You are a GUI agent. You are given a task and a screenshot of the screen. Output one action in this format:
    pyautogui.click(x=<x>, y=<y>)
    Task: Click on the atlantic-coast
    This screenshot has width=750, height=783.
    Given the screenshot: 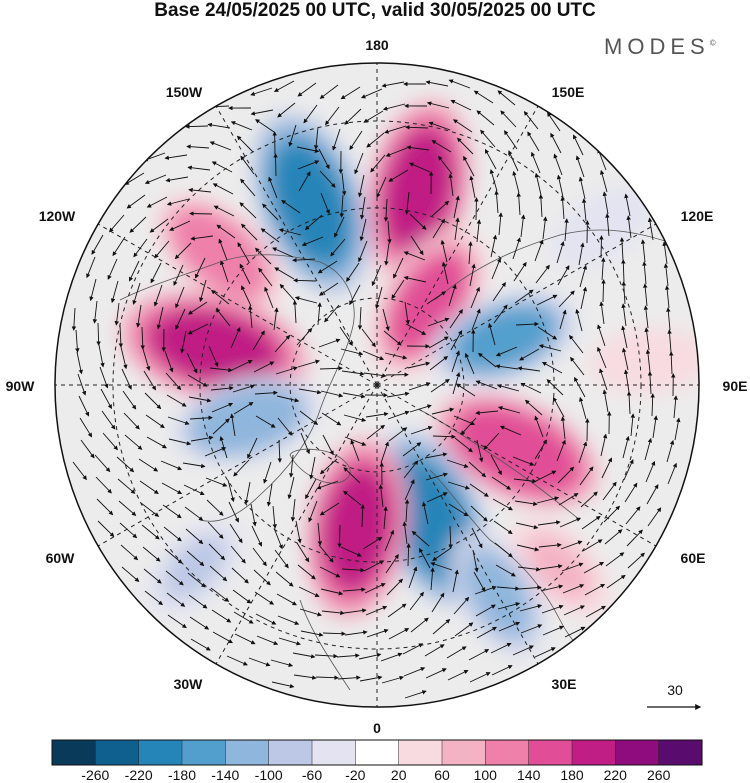 What is the action you would take?
    pyautogui.click(x=325, y=645)
    